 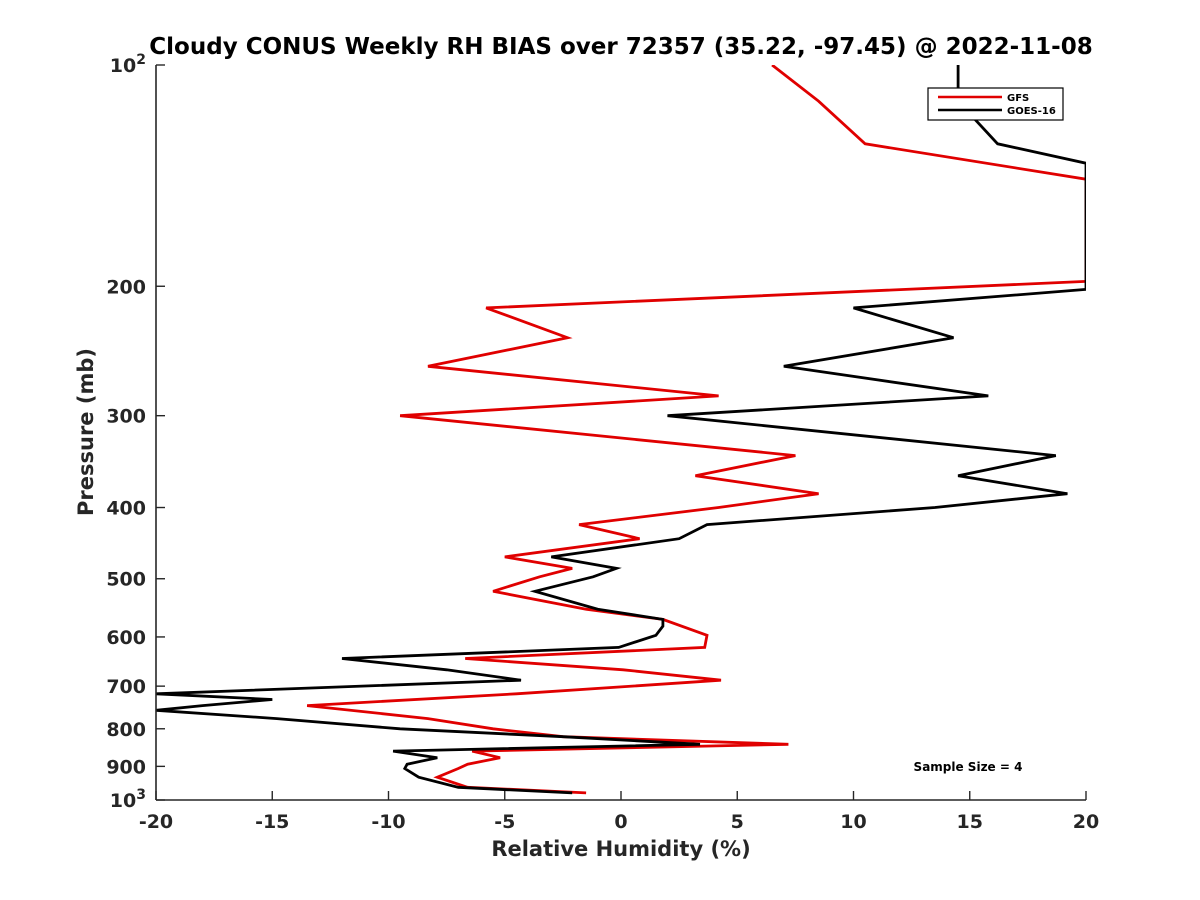 What do you see at coordinates (1031, 111) in the screenshot?
I see `legend-entry-goes16: GOES-16` at bounding box center [1031, 111].